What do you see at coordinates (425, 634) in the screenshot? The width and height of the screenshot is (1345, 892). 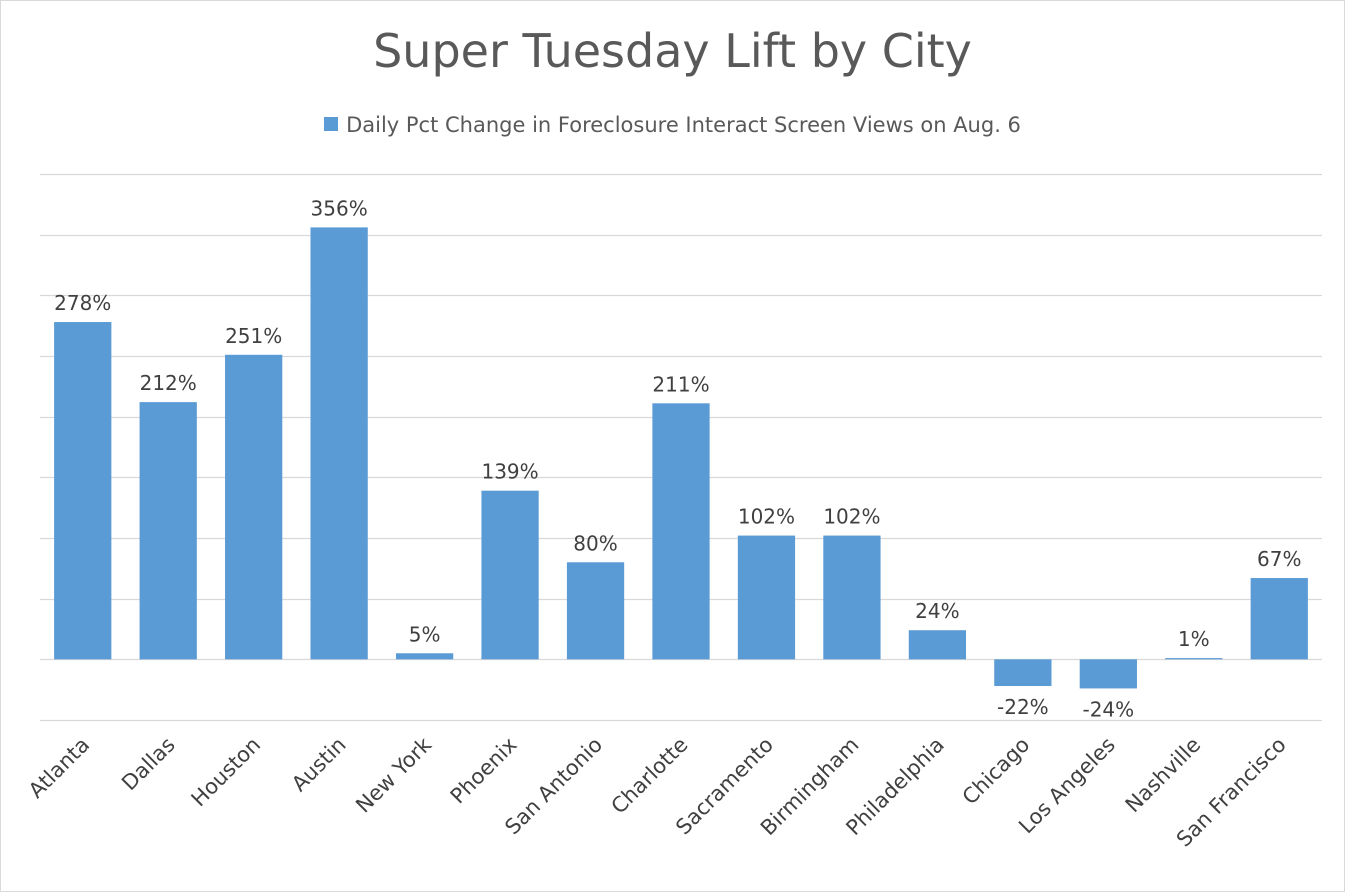 I see `data-label: 5%` at bounding box center [425, 634].